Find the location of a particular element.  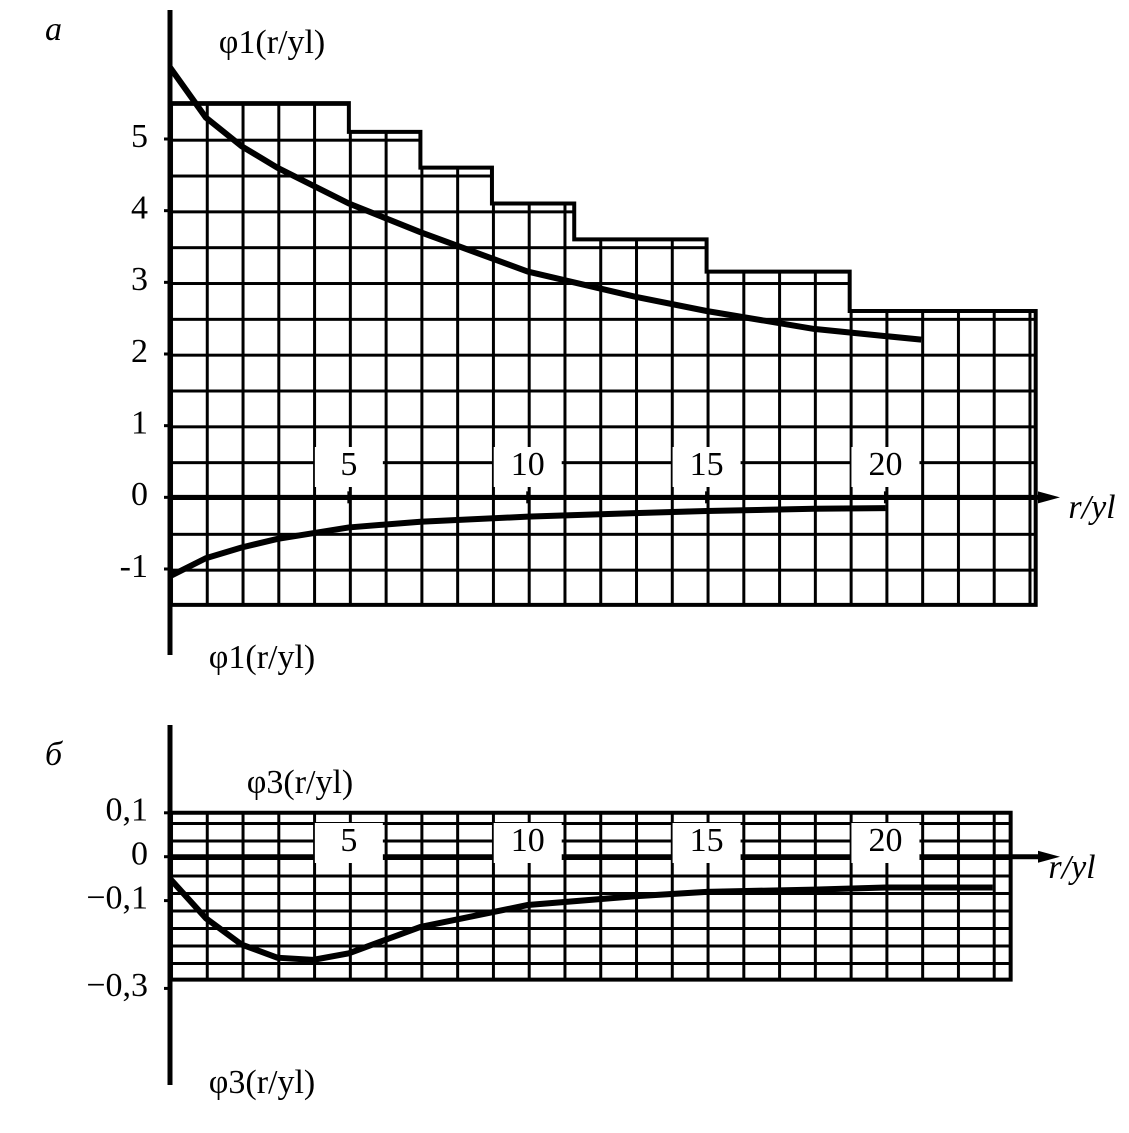

y-axis-label: φ3(r/yl) is located at coordinates (300, 782).